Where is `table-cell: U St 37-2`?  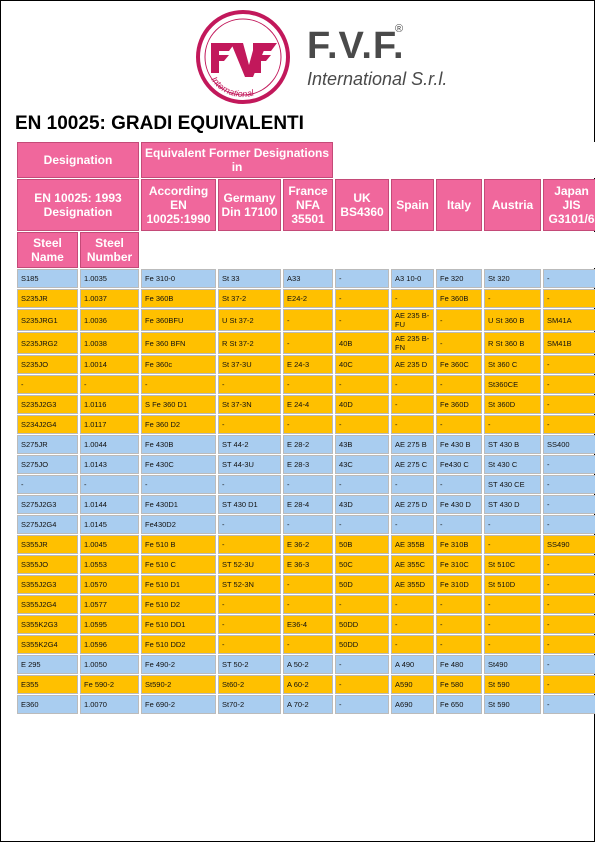 table-cell: U St 37-2 is located at coordinates (250, 320).